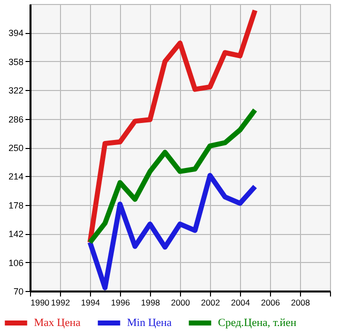 Image resolution: width=345 pixels, height=335 pixels. Describe the element at coordinates (16, 234) in the screenshot. I see `y-tick-label: 142` at that location.